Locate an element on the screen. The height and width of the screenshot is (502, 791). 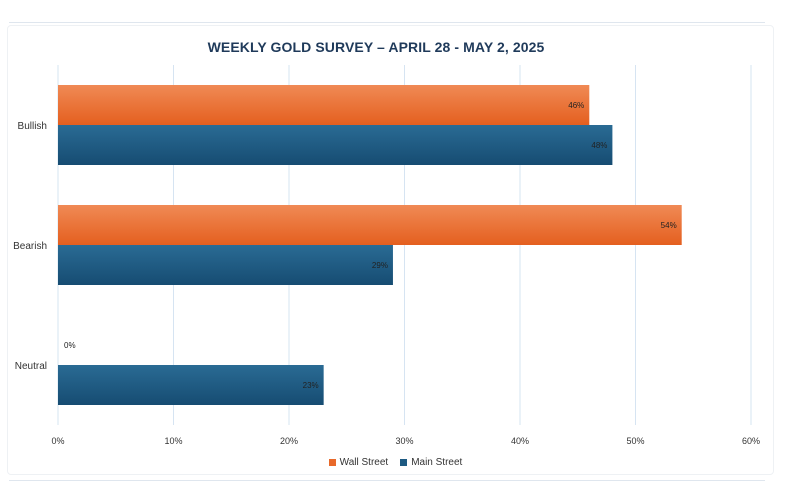
category-label: Neutral is located at coordinates (31, 366).